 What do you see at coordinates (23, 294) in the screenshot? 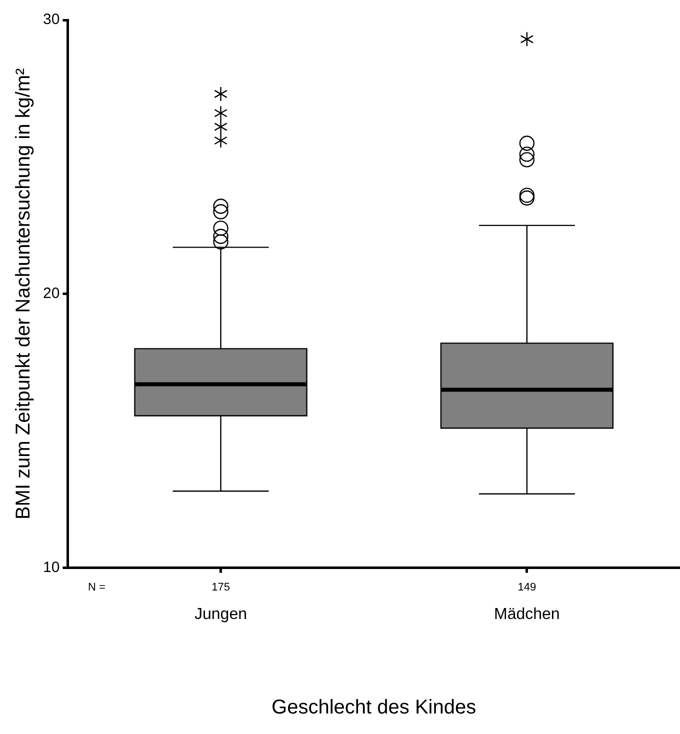
I see `y-axis-title: BMI zum Zeitpunkt der Nachuntersuchung in kg/m²` at bounding box center [23, 294].